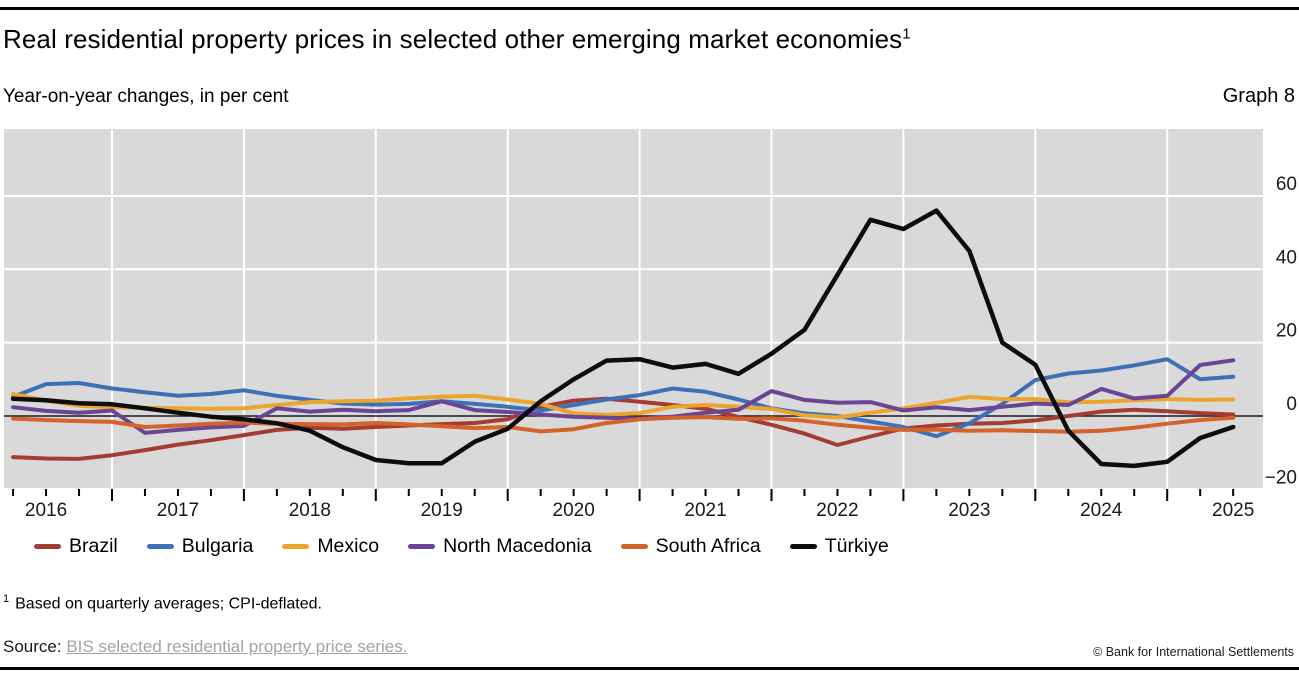  What do you see at coordinates (442, 510) in the screenshot?
I see `x-axis-label-2019: 2019` at bounding box center [442, 510].